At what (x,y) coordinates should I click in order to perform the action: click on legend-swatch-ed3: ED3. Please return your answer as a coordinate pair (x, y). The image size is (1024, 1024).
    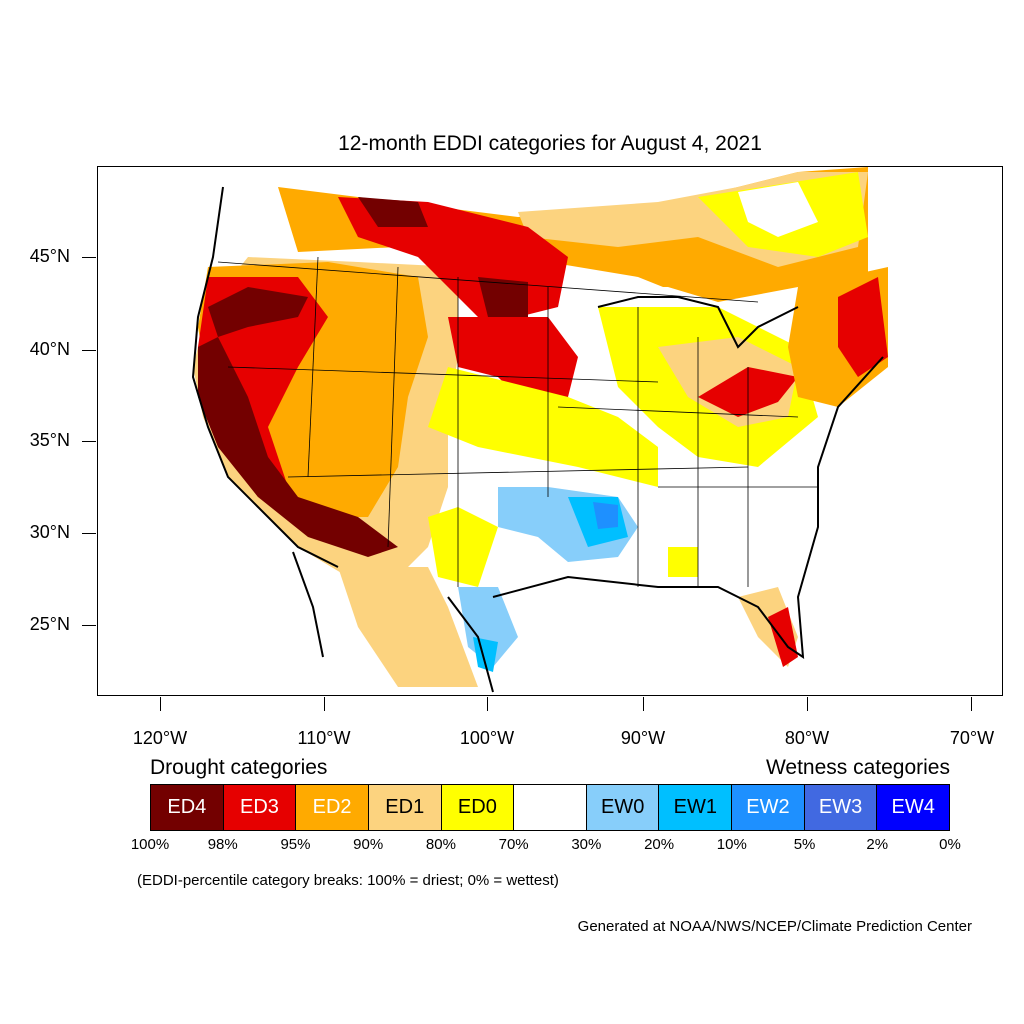
    Looking at the image, I should click on (260, 807).